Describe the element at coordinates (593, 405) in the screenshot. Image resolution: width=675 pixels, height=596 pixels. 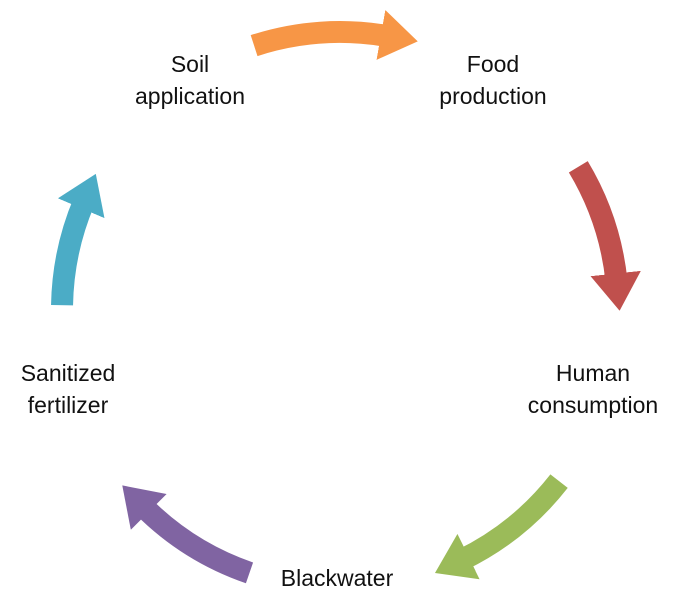
I see `node-label: consumption` at that location.